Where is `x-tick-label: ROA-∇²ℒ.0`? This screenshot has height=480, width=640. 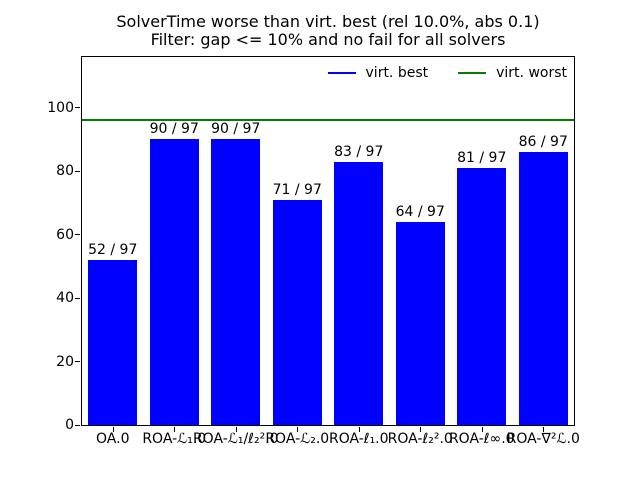 x-tick-label: ROA-∇²ℒ.0 is located at coordinates (543, 439).